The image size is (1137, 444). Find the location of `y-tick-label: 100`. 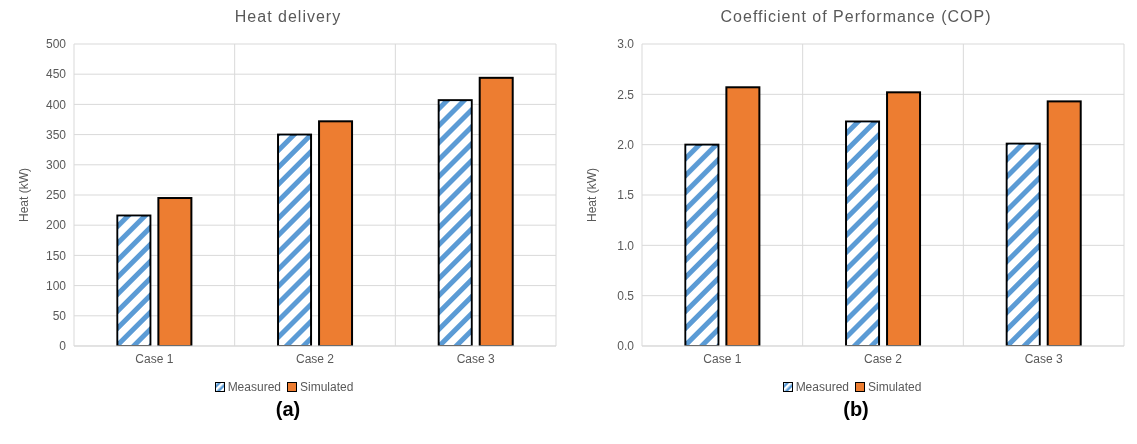

y-tick-label: 100 is located at coordinates (56, 285).